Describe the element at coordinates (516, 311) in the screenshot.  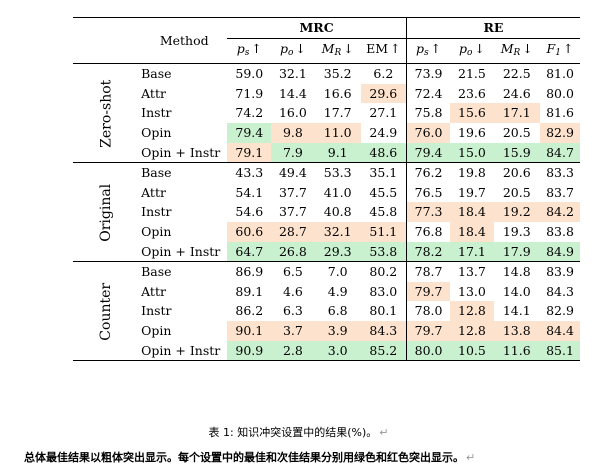
I see `value-cell: 14.1` at that location.